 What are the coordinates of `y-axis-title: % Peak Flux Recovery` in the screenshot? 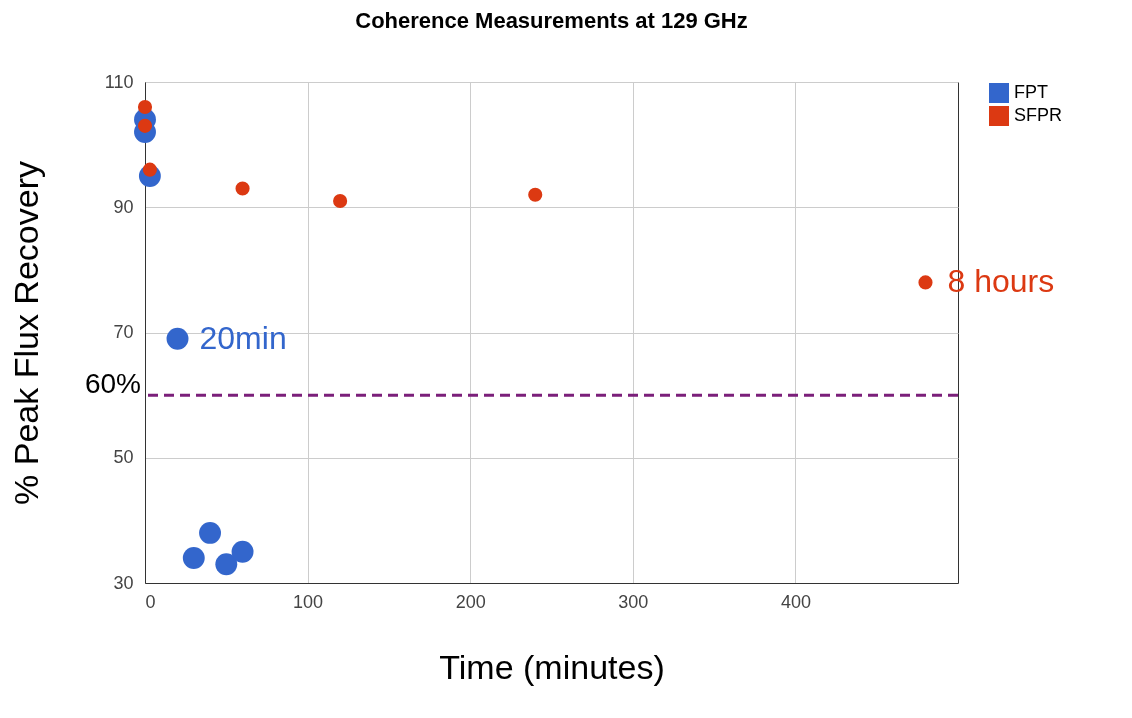 It's located at (25, 333).